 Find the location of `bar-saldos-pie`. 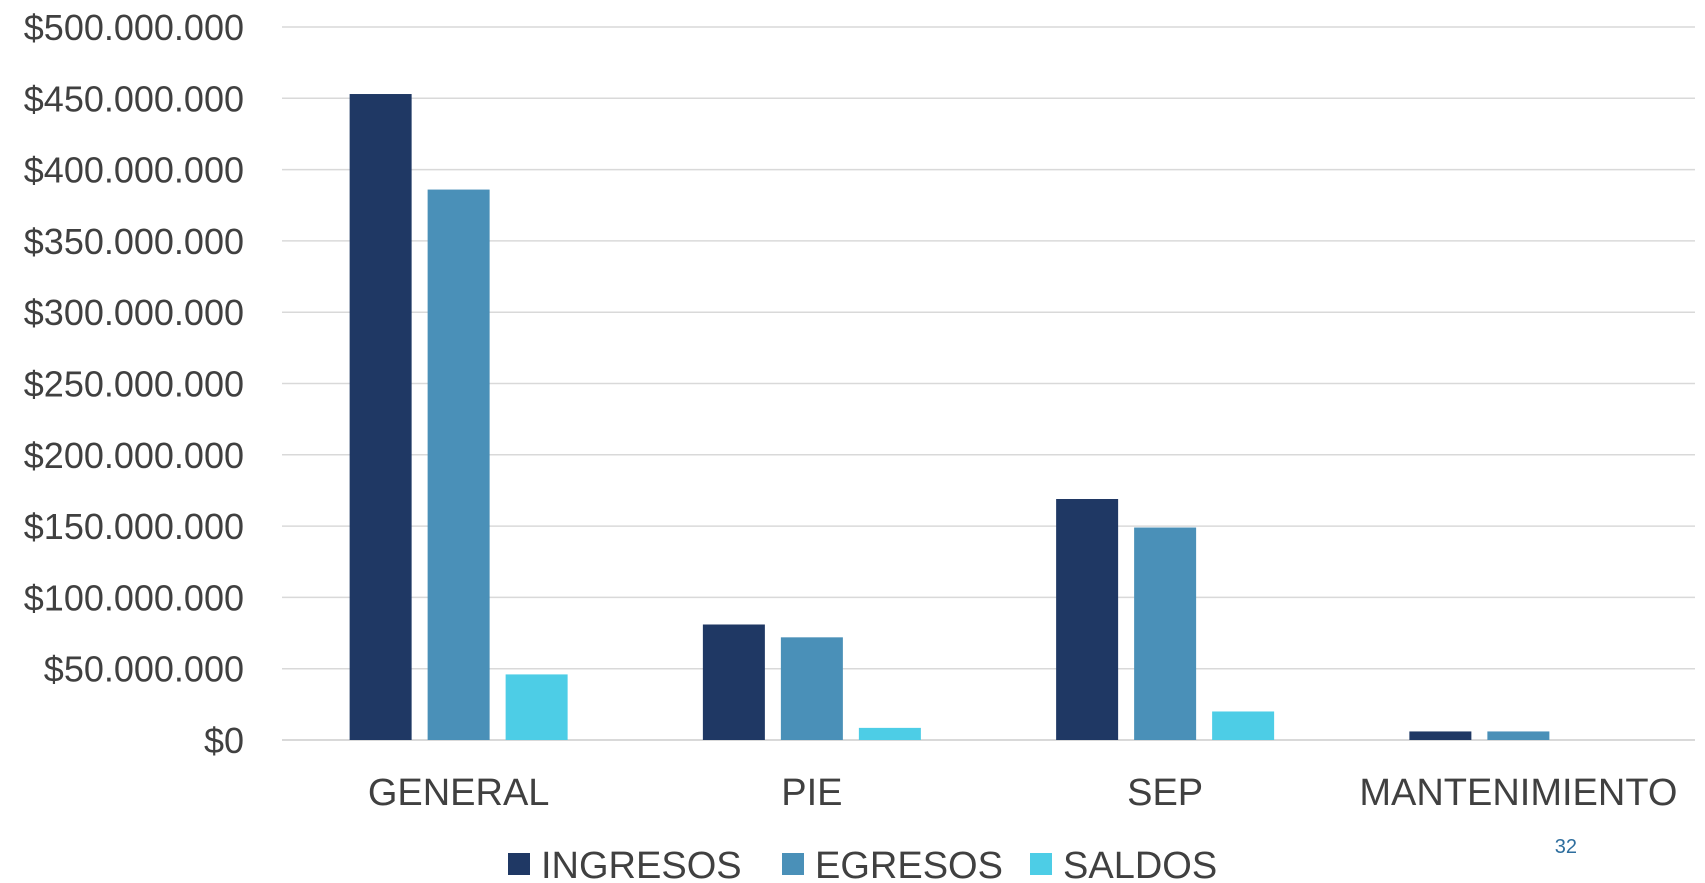

bar-saldos-pie is located at coordinates (889, 733).